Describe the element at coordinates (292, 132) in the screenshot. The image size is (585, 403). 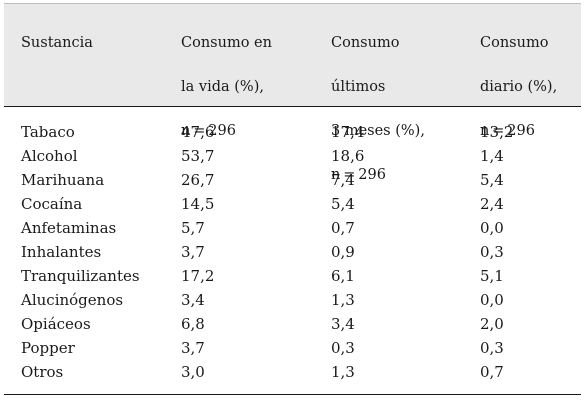
I see `table-row: Tabaco 47,6 17,4 13,2` at that location.